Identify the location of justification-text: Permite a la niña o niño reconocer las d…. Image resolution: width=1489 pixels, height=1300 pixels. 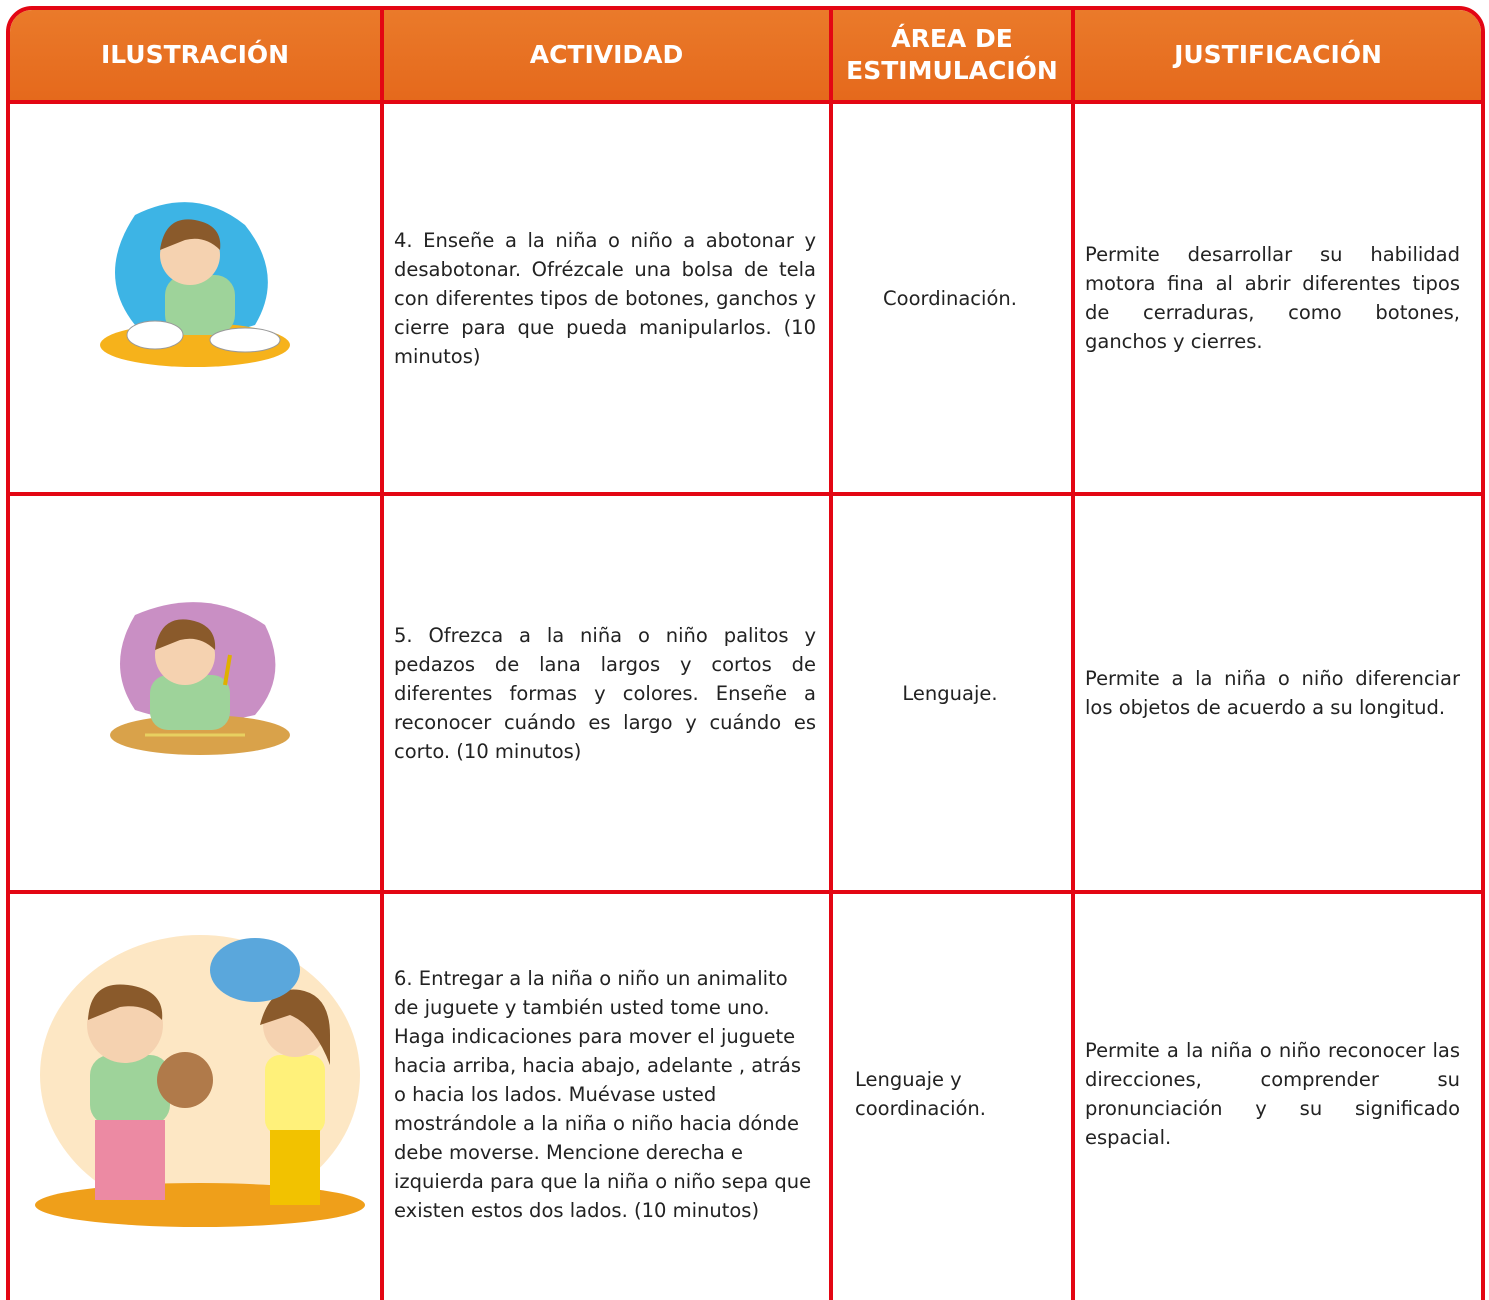
(1272, 1094).